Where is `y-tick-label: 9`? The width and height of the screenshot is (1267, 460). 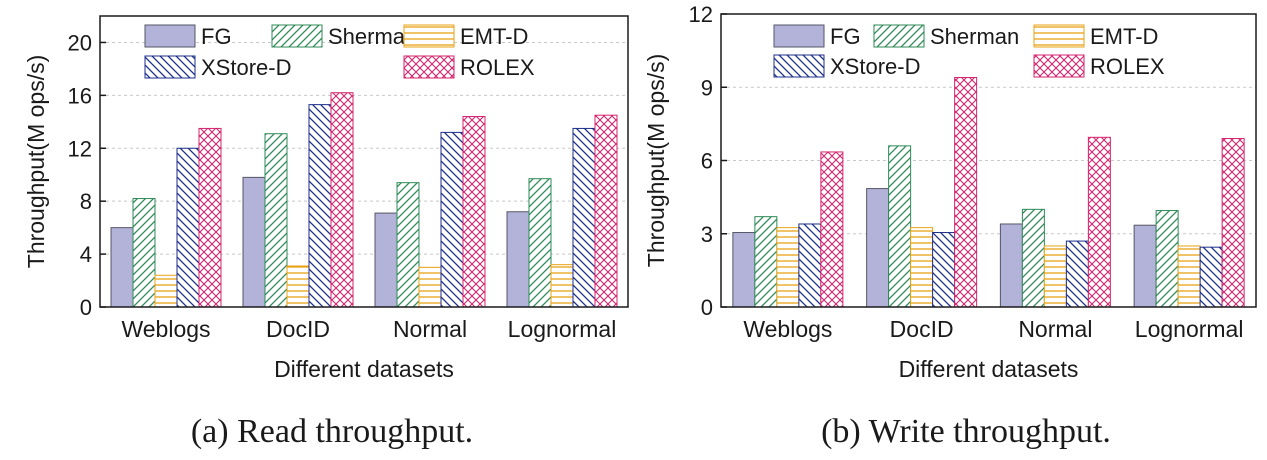 y-tick-label: 9 is located at coordinates (707, 87).